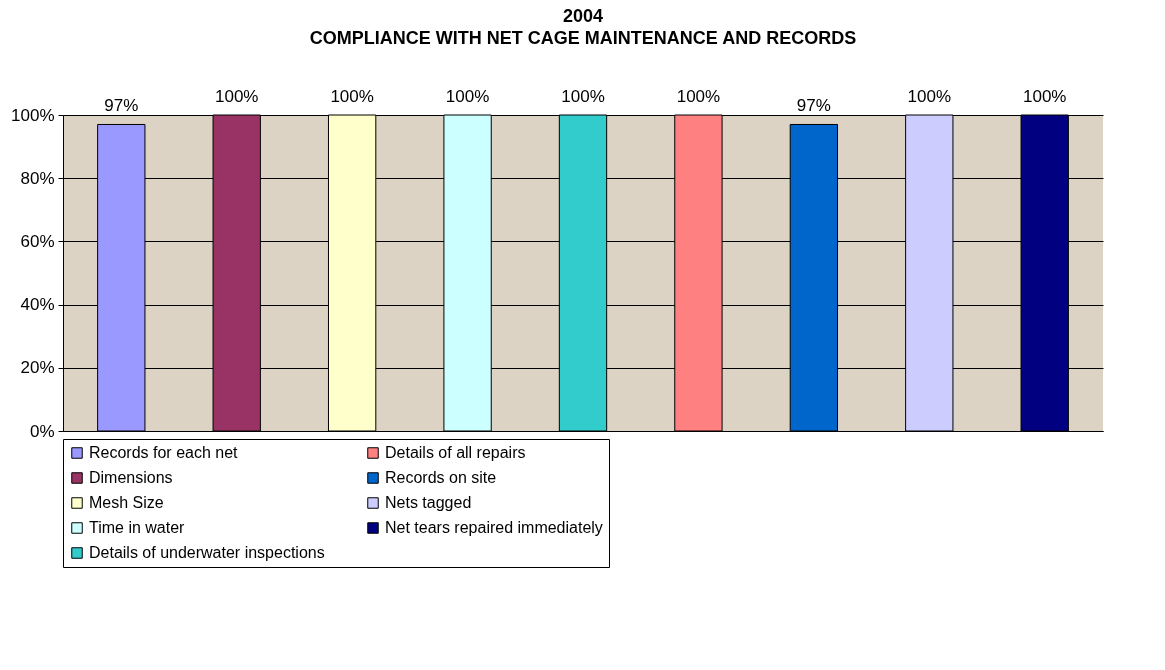 The image size is (1165, 670). Describe the element at coordinates (207, 552) in the screenshot. I see `legend-label: Details of underwater inspections` at that location.